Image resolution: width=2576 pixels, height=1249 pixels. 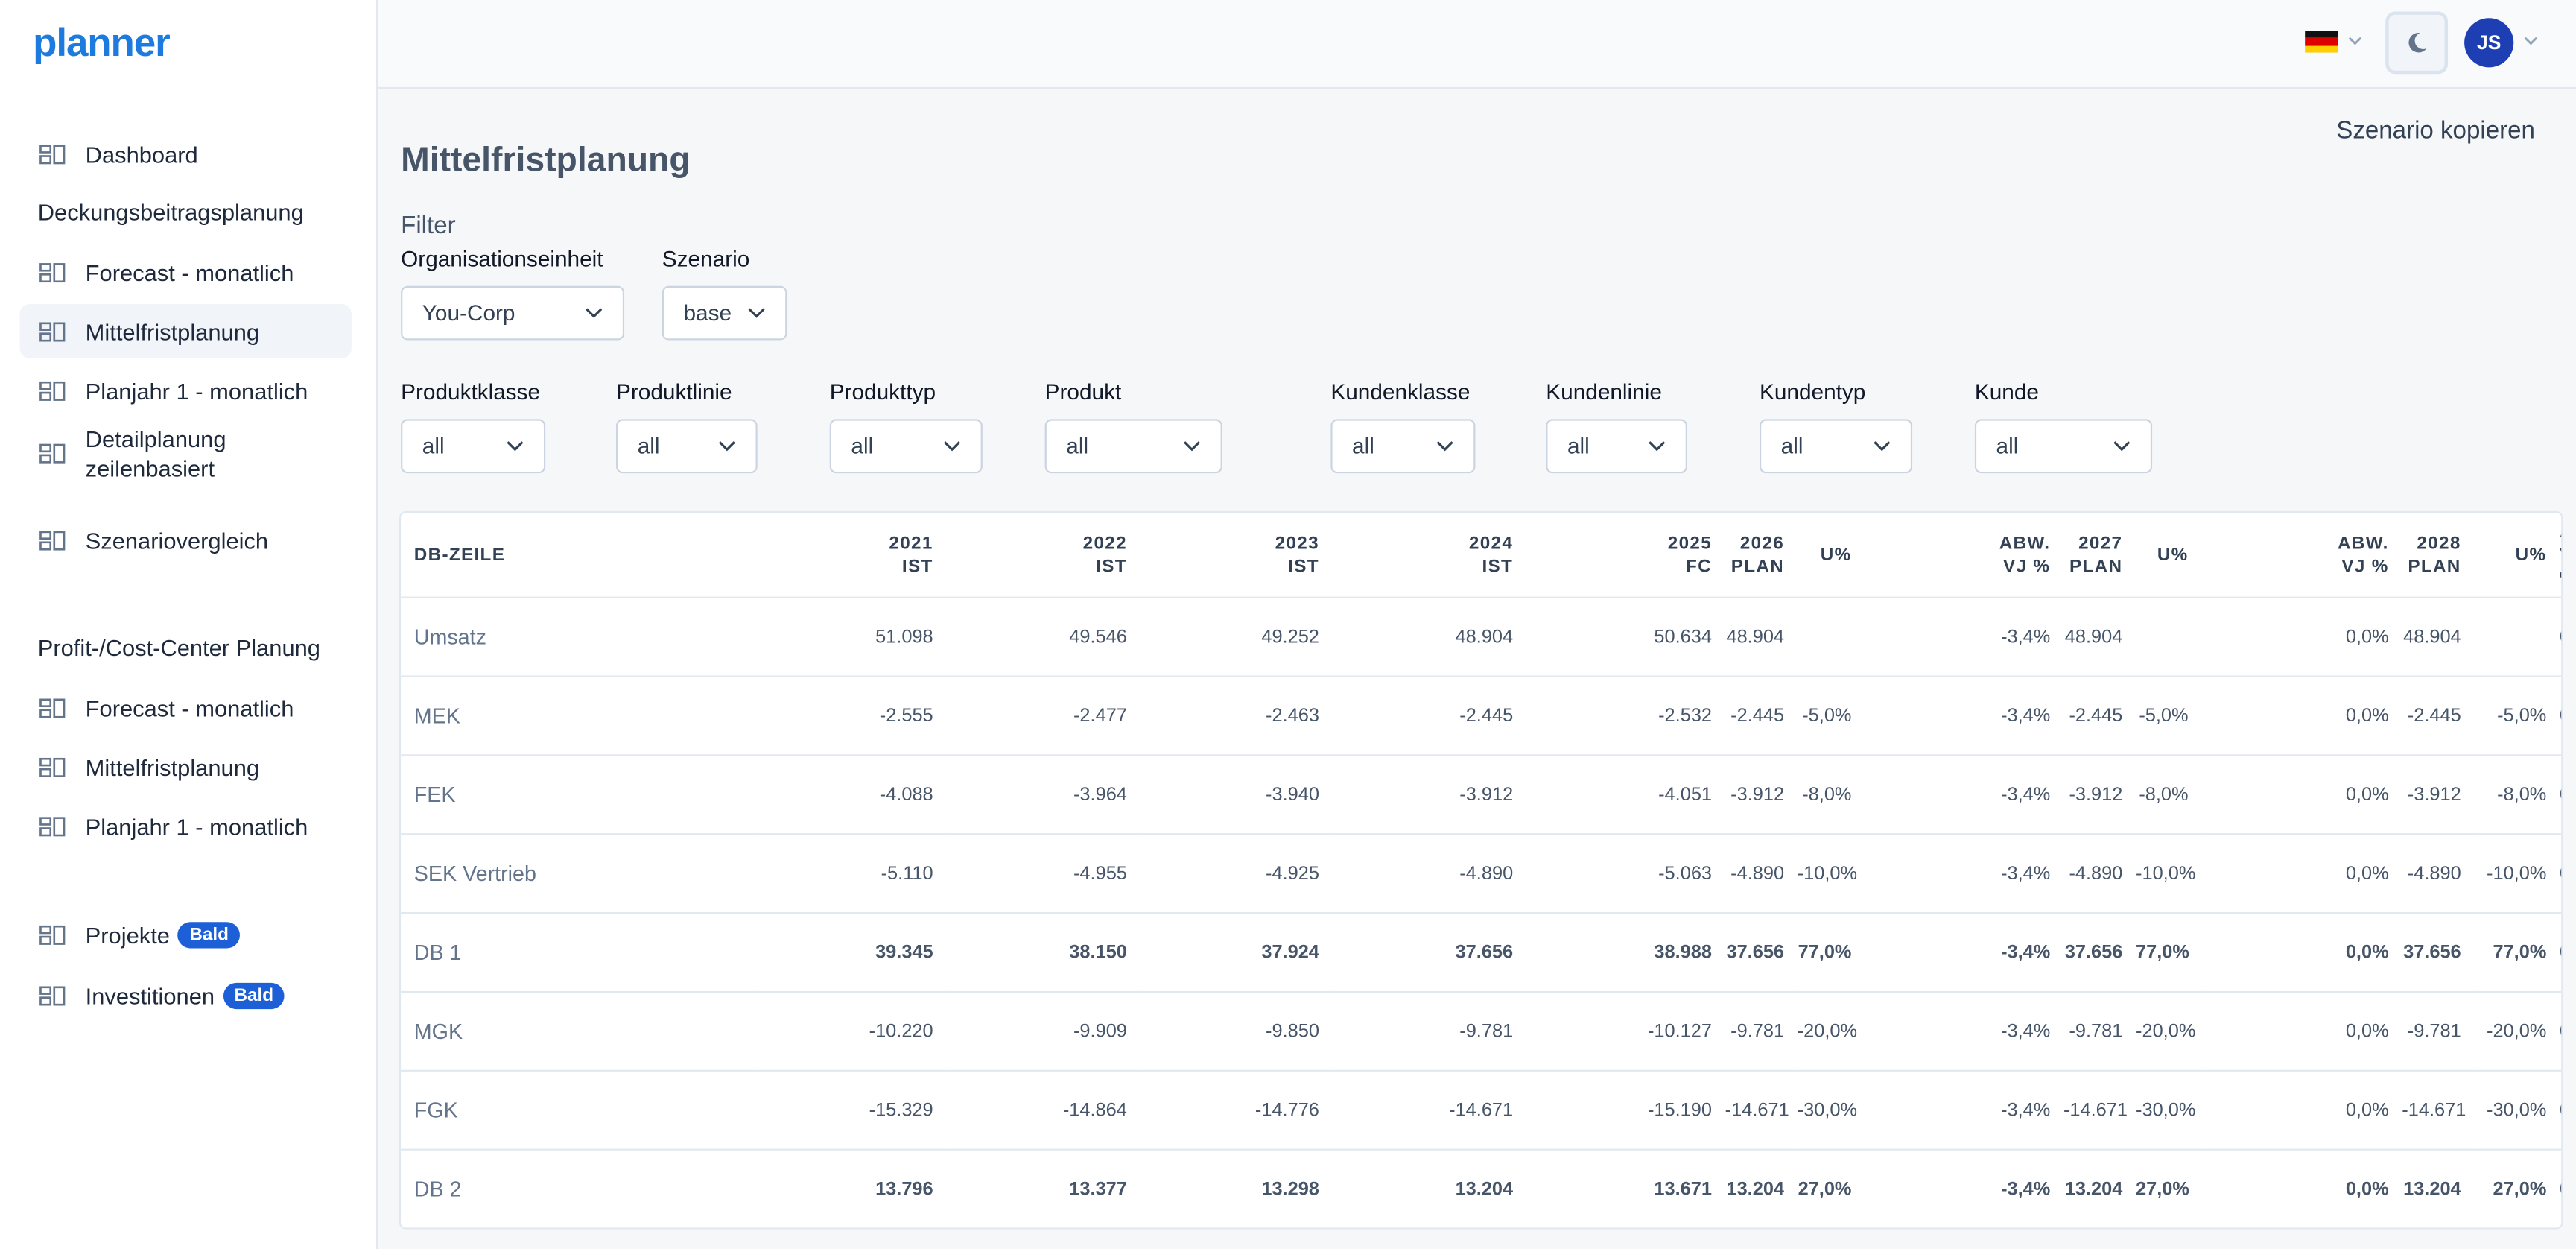 I want to click on table-cell: -14.864, so click(x=1043, y=1110).